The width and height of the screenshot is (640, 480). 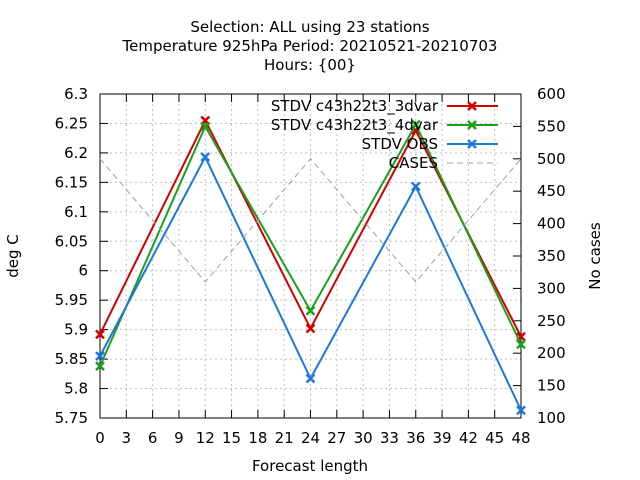 I want to click on x-tick-label: 48, so click(x=520, y=438).